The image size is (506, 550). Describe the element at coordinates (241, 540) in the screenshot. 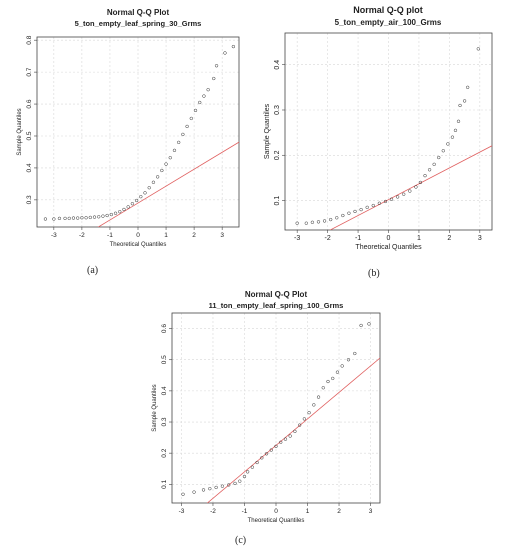

I see `caption-c: (c)` at that location.